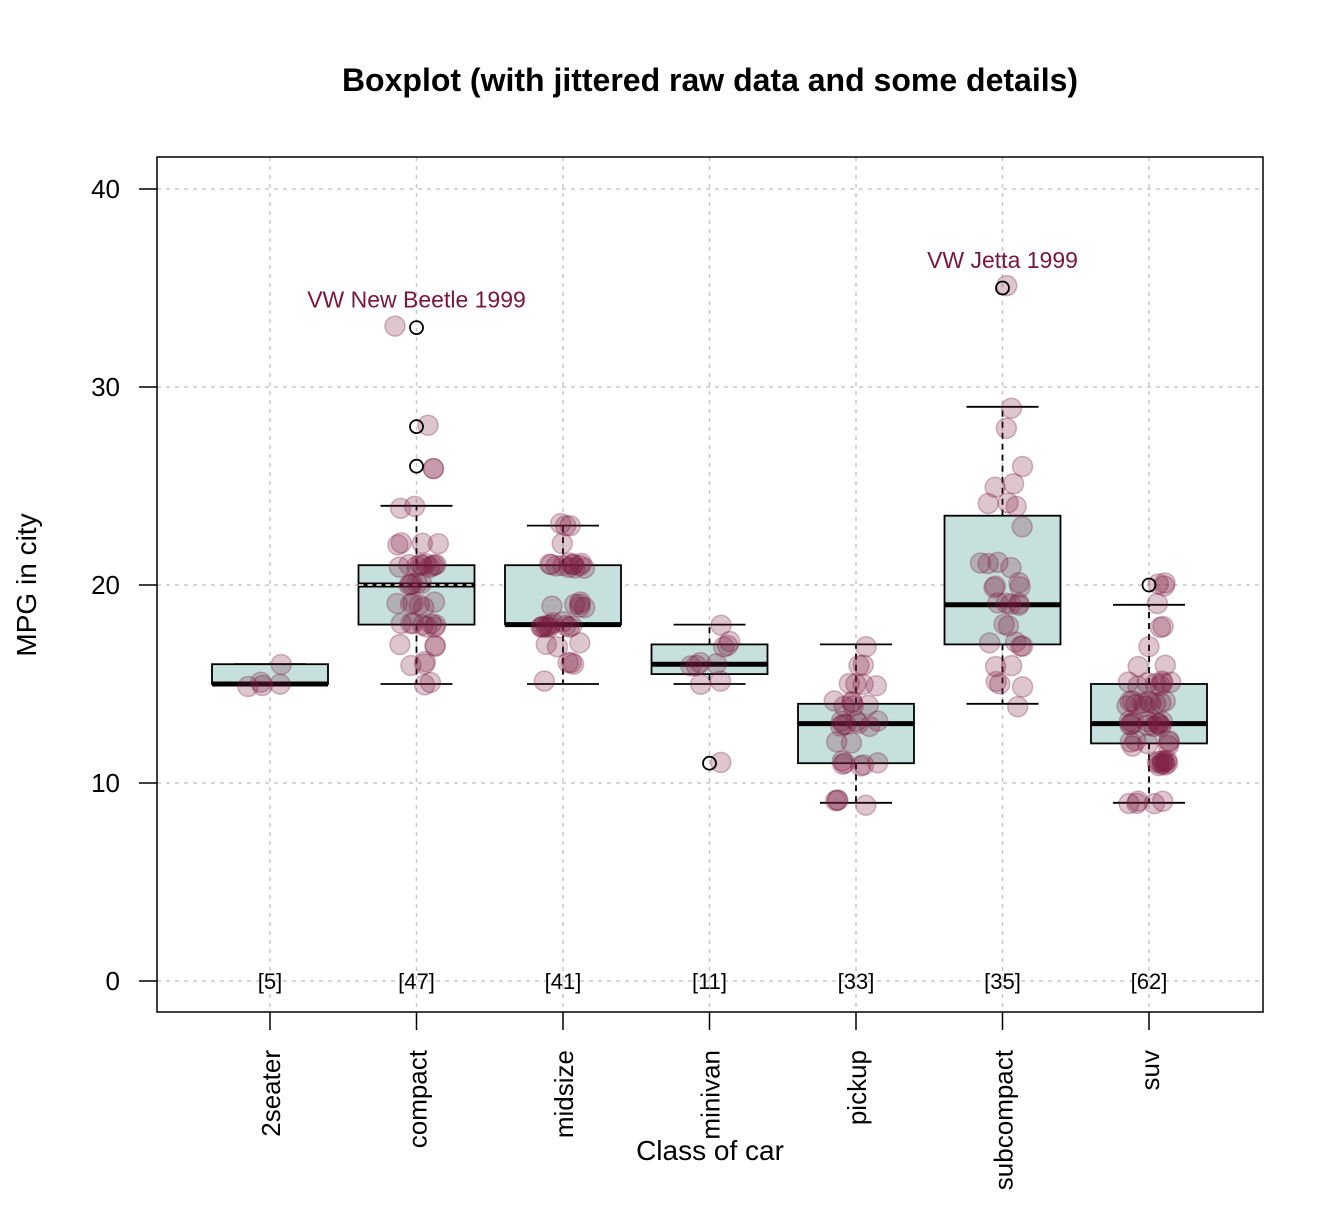 The image size is (1344, 1209). What do you see at coordinates (857, 1087) in the screenshot?
I see `x-tick-label-pickup: pickup` at bounding box center [857, 1087].